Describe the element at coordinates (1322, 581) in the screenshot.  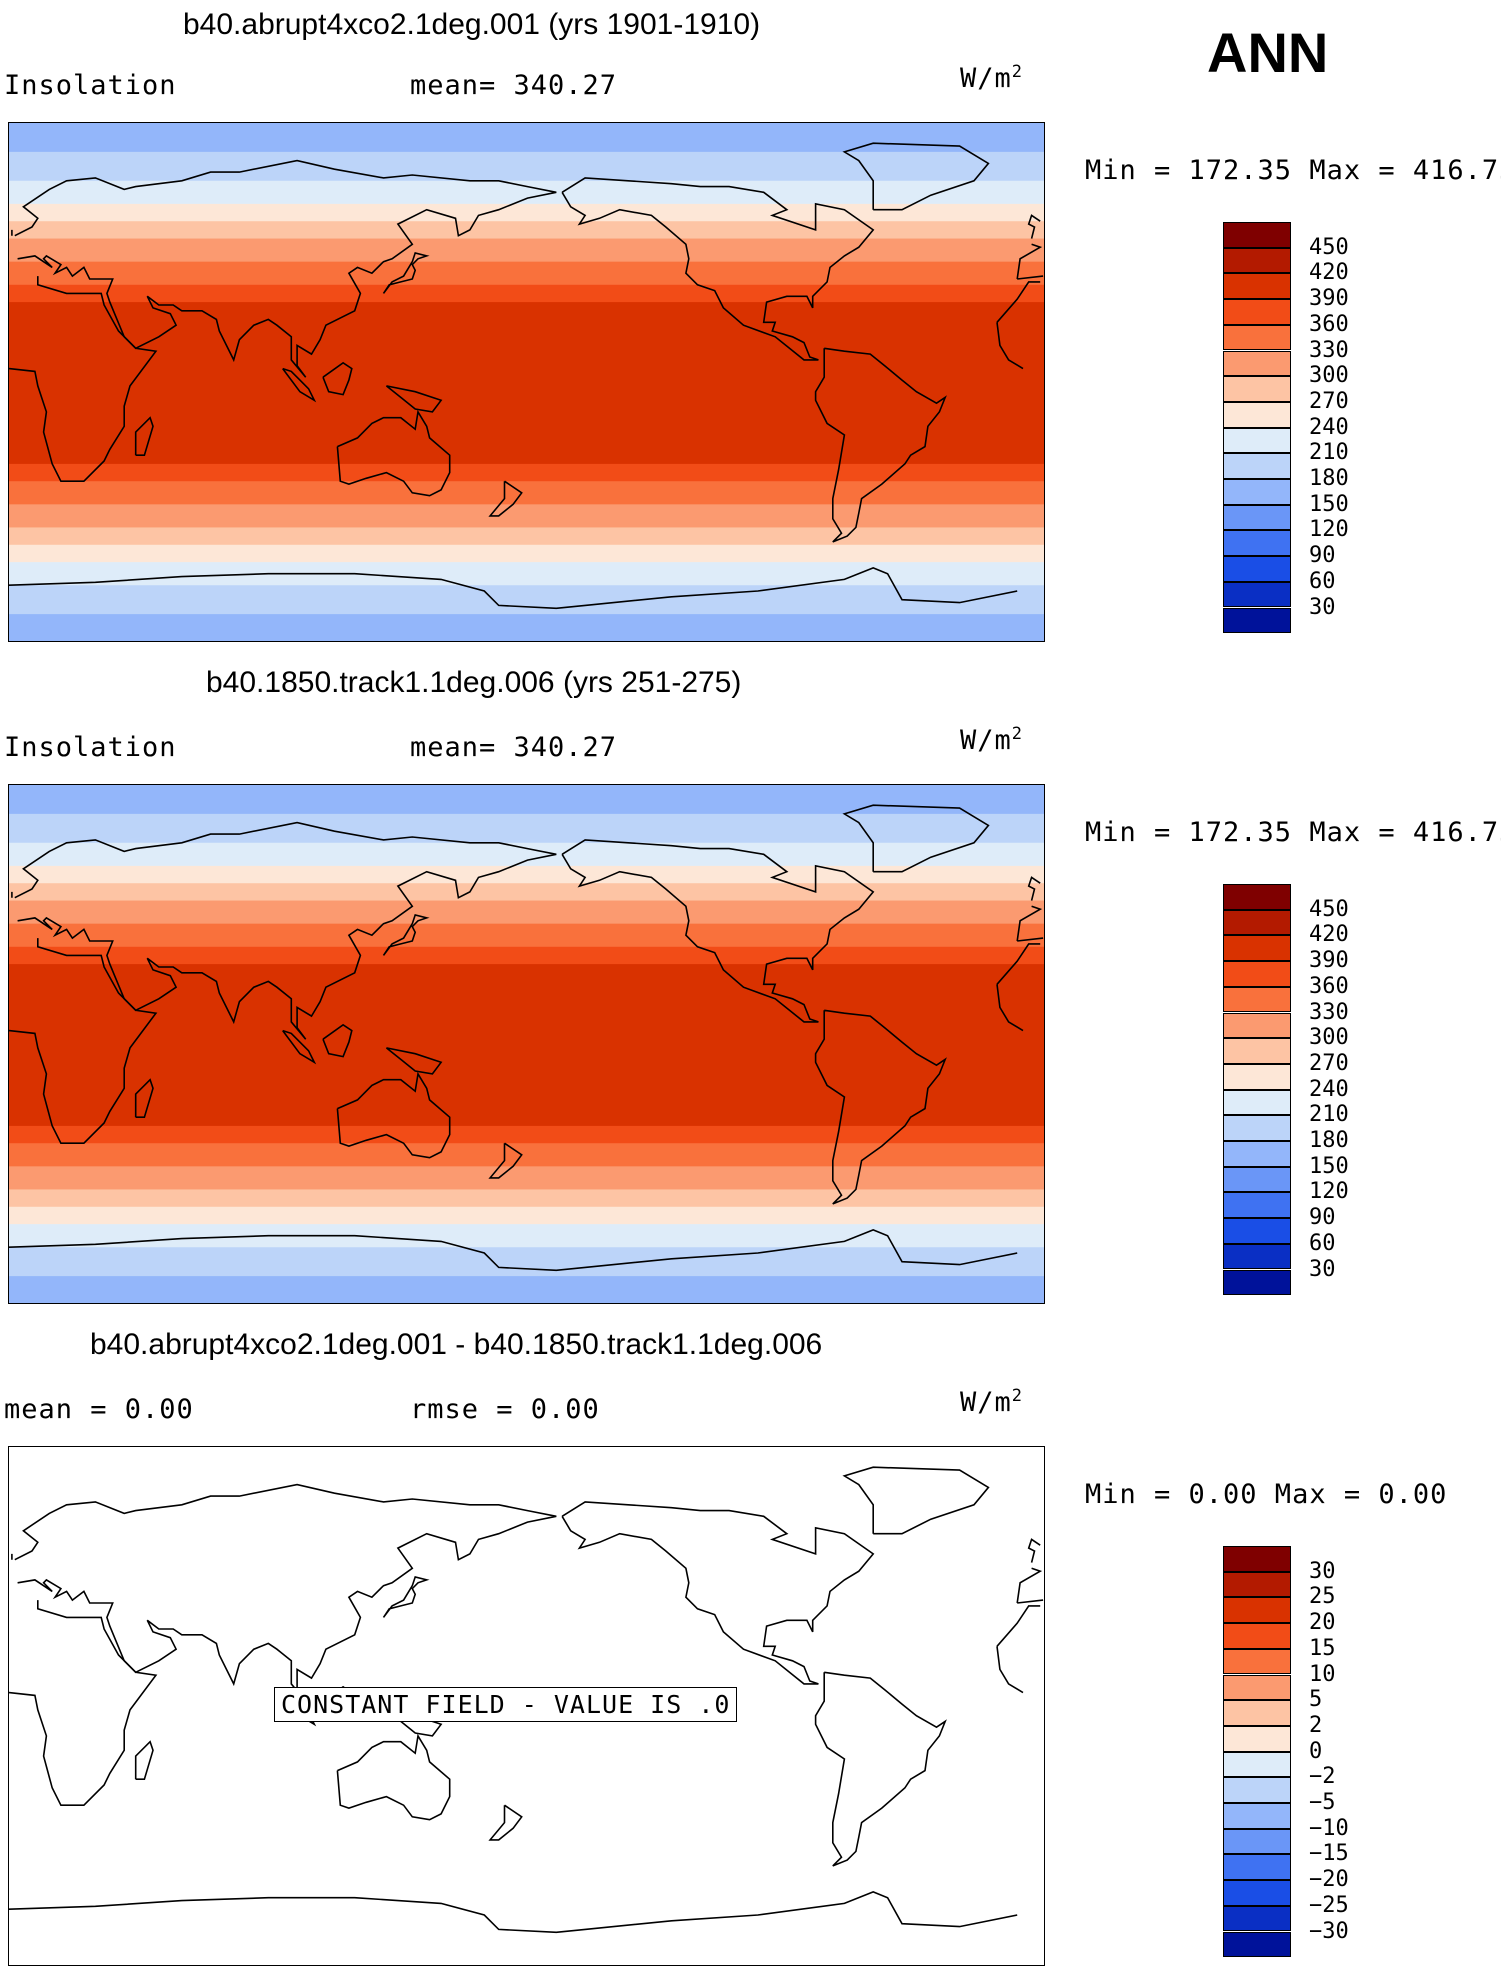
I see `colorbar-tick-label: 60` at that location.